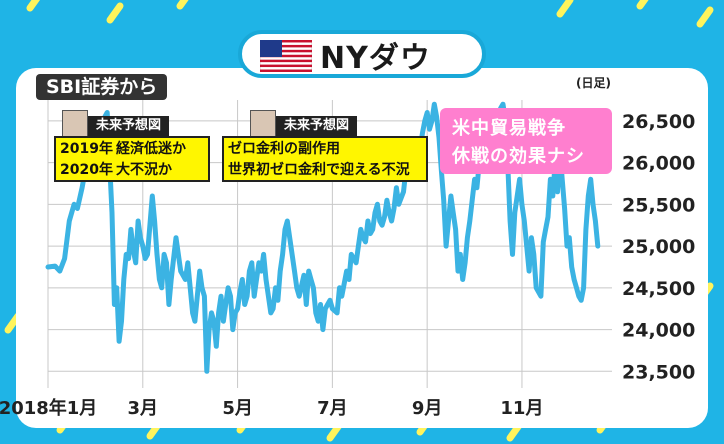 The height and width of the screenshot is (444, 724). Describe the element at coordinates (144, 170) in the screenshot. I see `annotation-left-text2: 大不況か` at that location.